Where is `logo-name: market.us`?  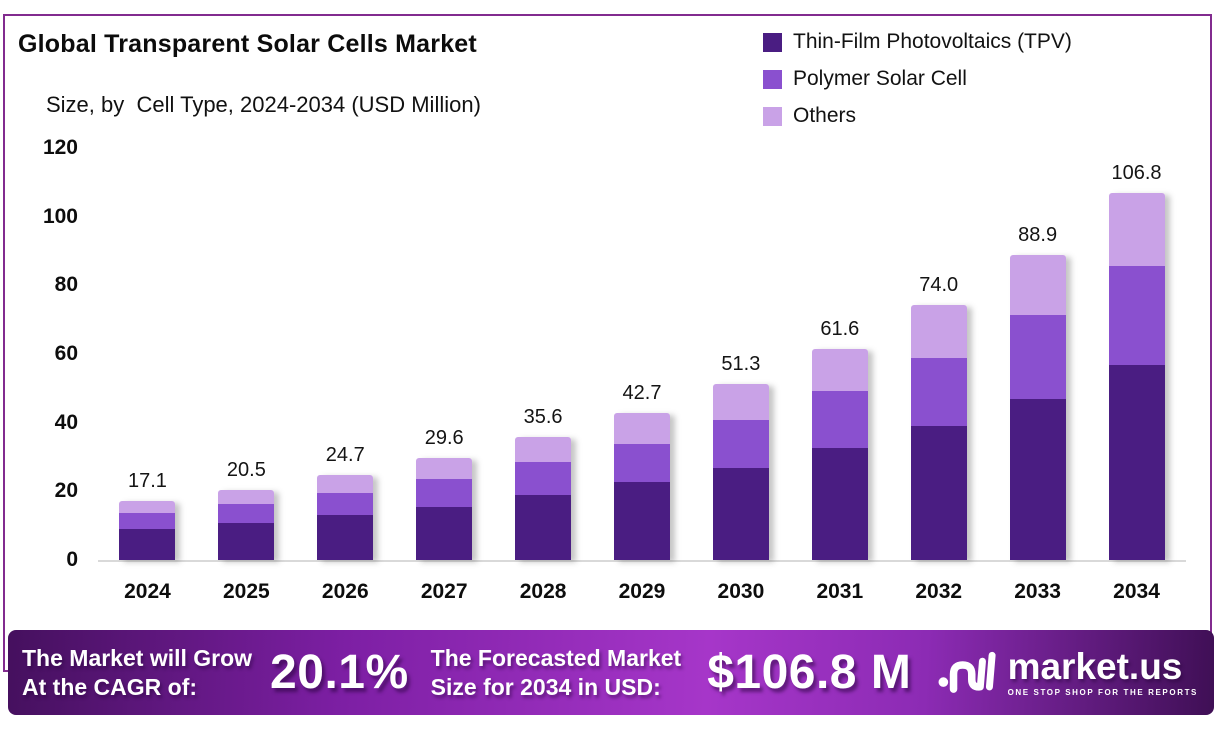 logo-name: market.us is located at coordinates (1095, 666).